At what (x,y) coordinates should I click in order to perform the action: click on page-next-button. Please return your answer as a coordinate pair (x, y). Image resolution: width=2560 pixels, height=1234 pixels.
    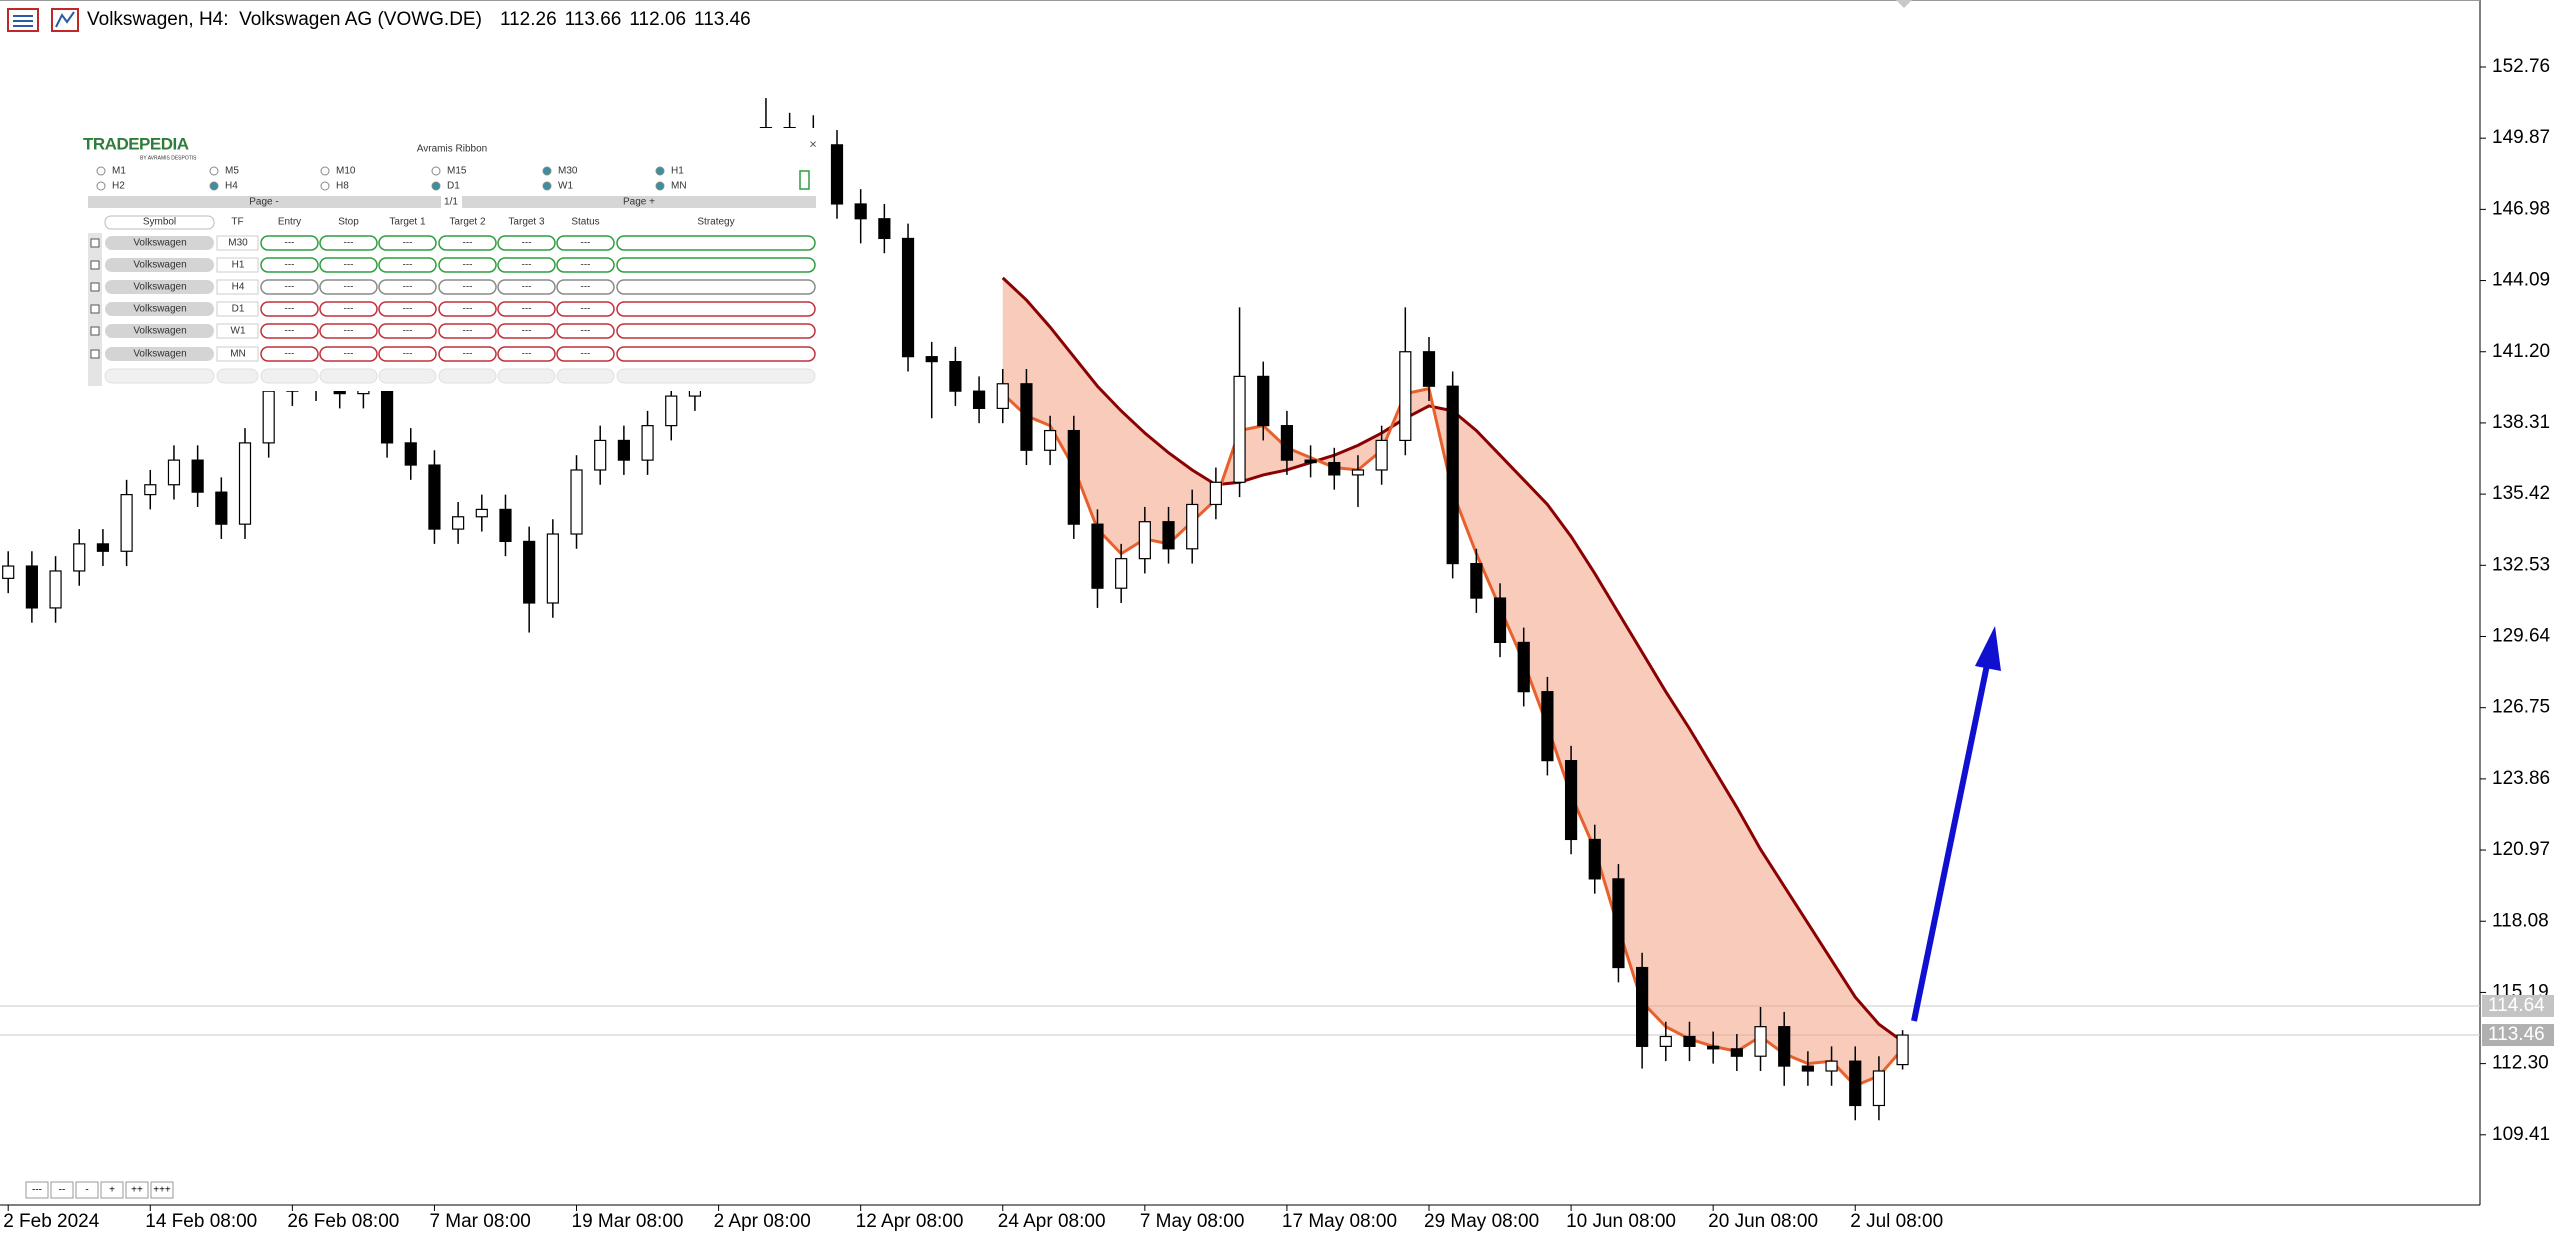
    Looking at the image, I should click on (639, 202).